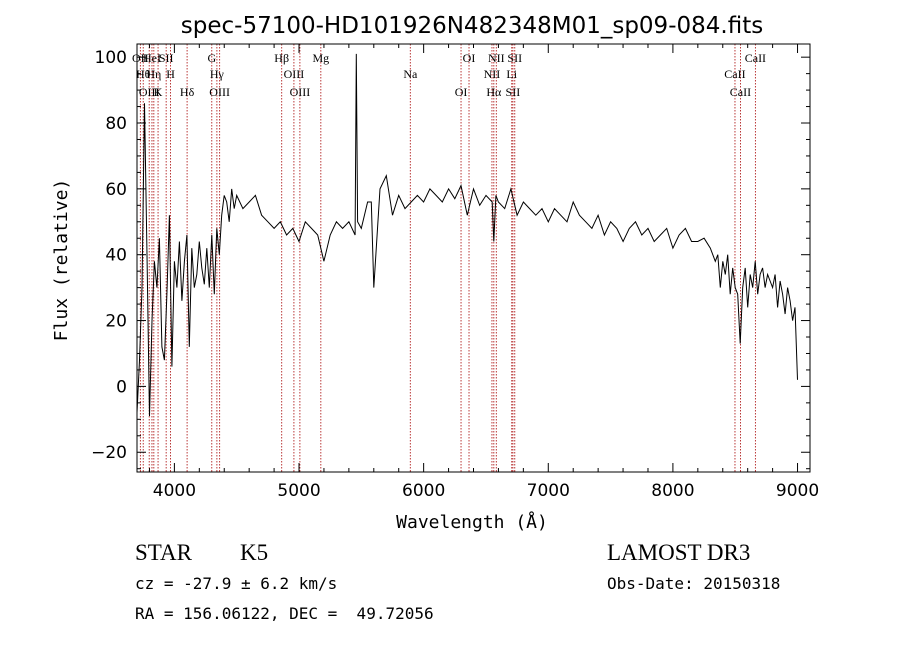 This screenshot has height=649, width=900. What do you see at coordinates (284, 613) in the screenshot?
I see `coordinates: RA = 156.06122, DEC = 49.72056` at bounding box center [284, 613].